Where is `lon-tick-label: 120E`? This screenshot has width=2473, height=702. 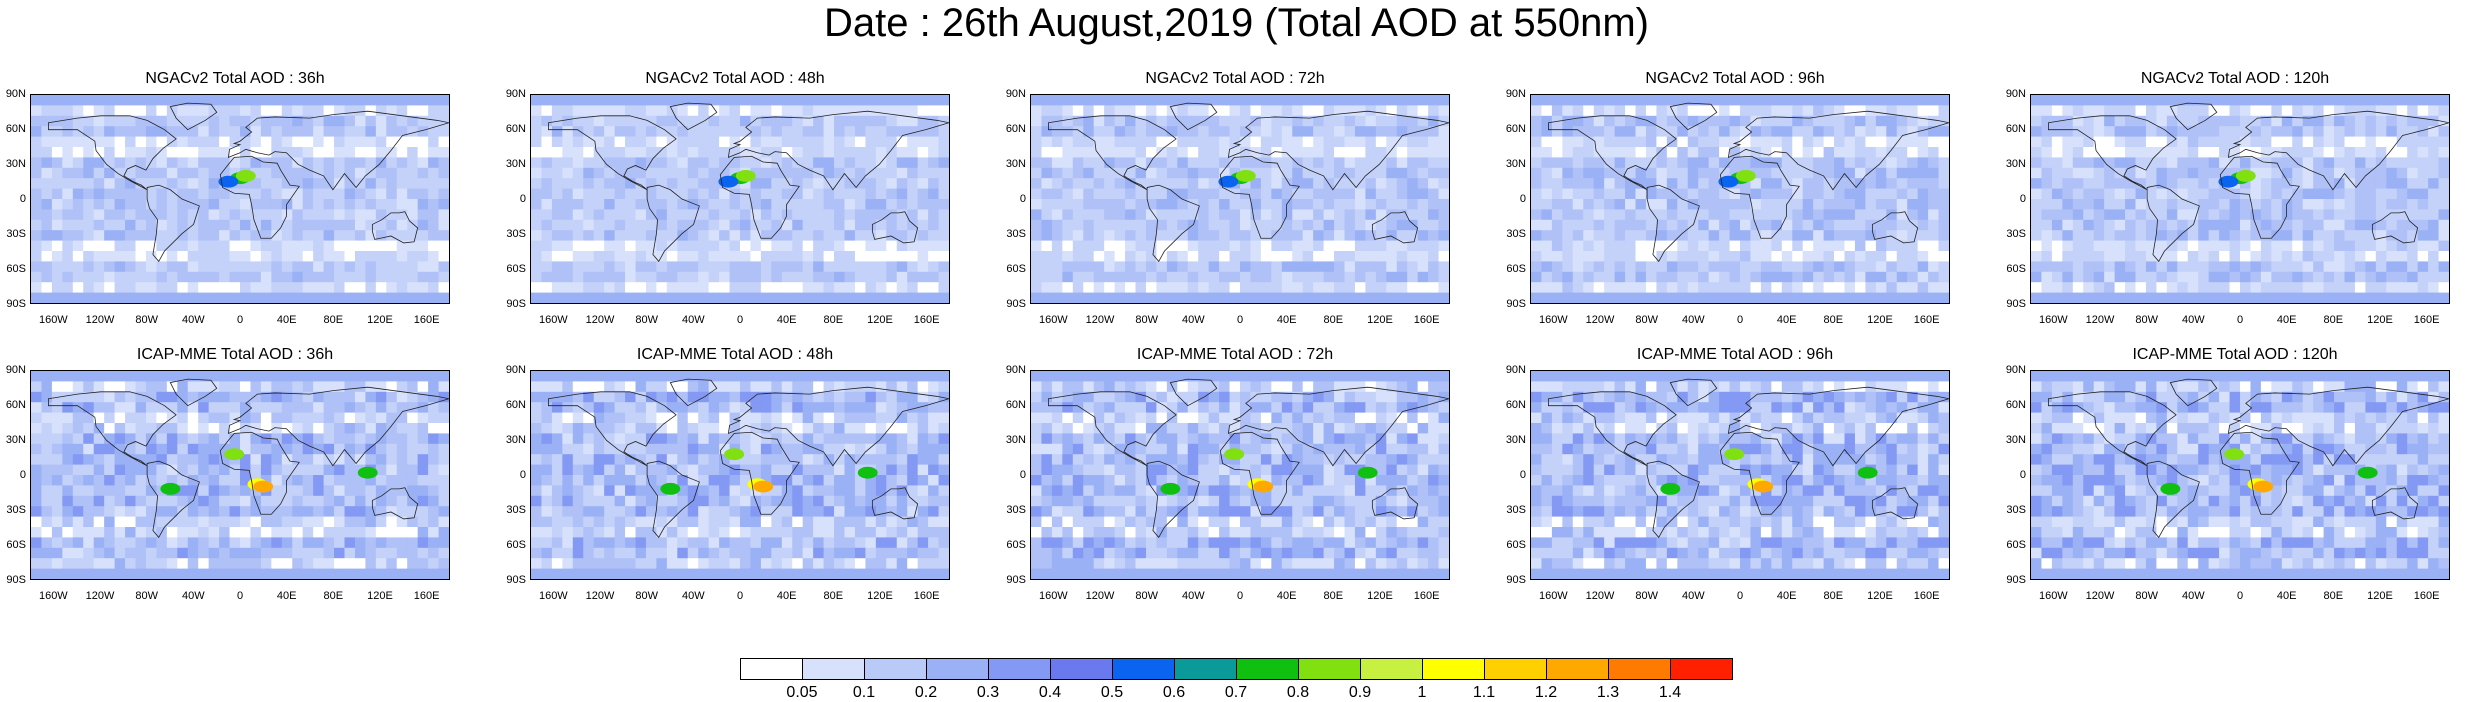
lon-tick-label: 120E is located at coordinates (880, 596).